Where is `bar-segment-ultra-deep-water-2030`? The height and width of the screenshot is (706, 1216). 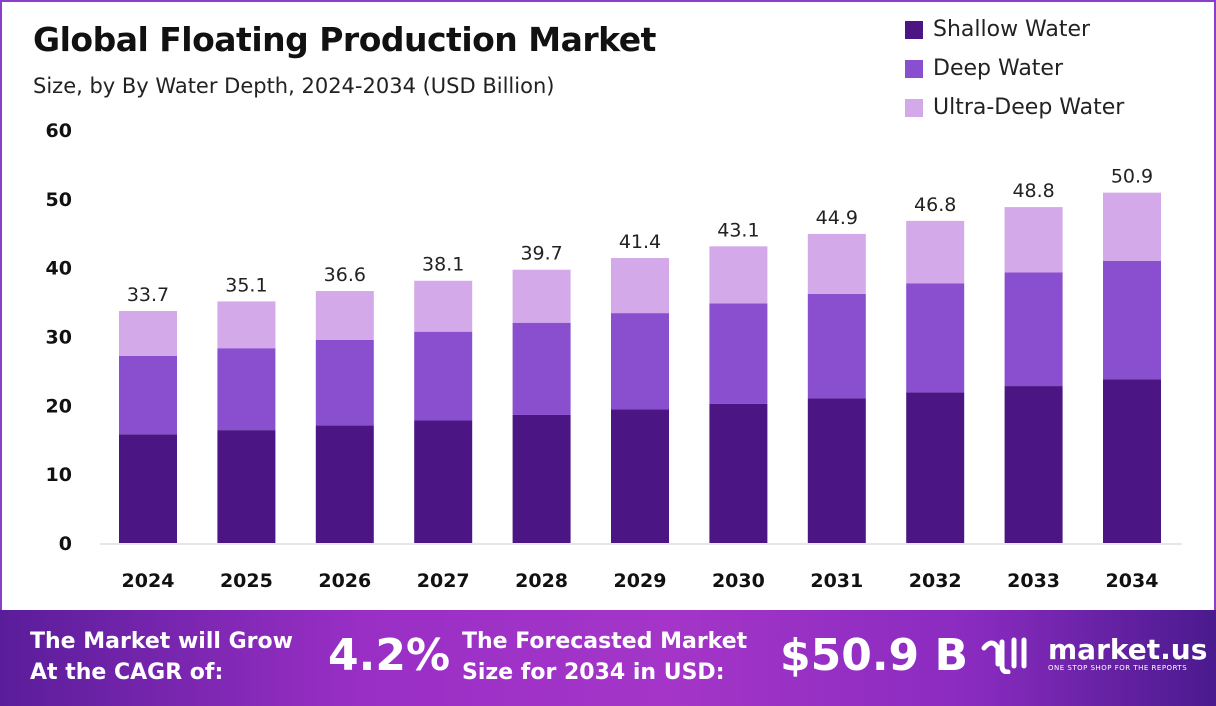 bar-segment-ultra-deep-water-2030 is located at coordinates (738, 275).